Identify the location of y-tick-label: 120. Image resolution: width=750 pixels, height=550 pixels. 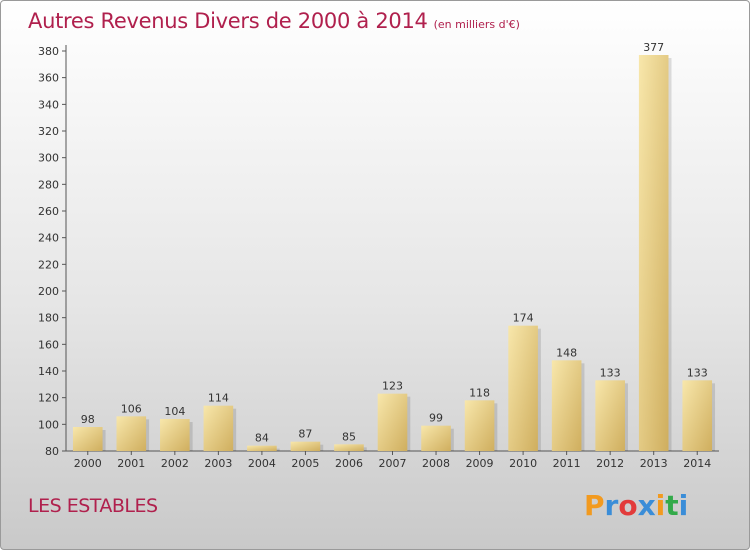
(48, 398).